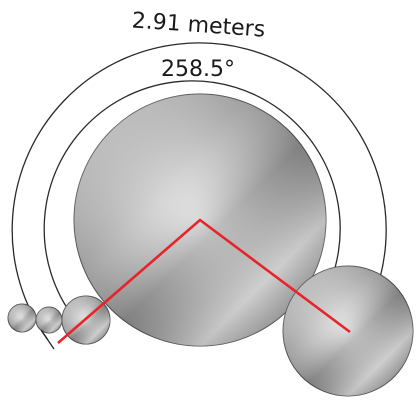 Image resolution: width=416 pixels, height=400 pixels. What do you see at coordinates (47, 339) in the screenshot?
I see `start-tick` at bounding box center [47, 339].